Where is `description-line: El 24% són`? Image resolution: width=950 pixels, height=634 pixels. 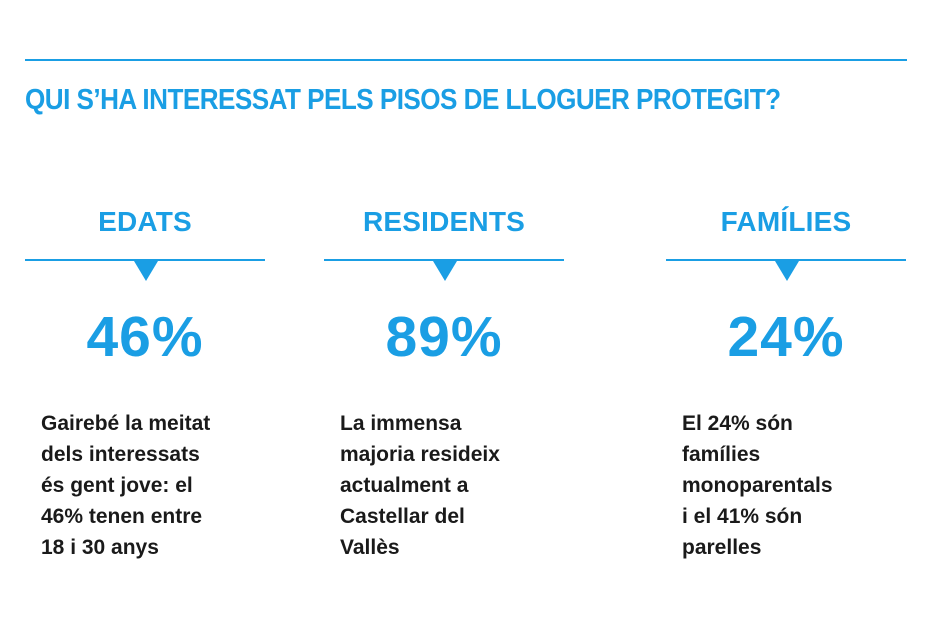
description-line: El 24% són is located at coordinates (737, 423).